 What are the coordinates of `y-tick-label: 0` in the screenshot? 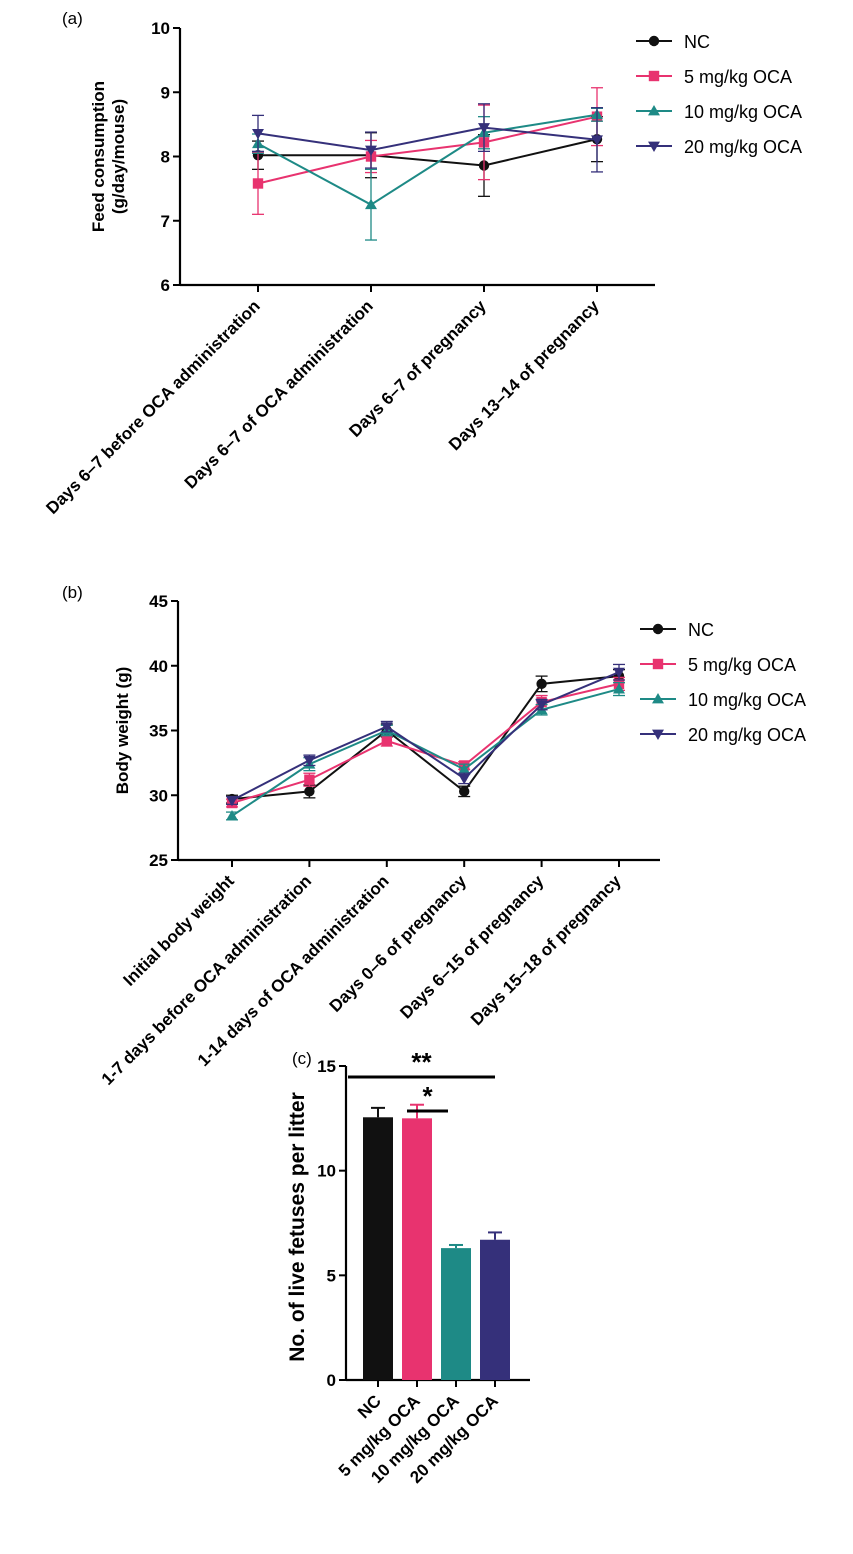 It's located at (331, 1380).